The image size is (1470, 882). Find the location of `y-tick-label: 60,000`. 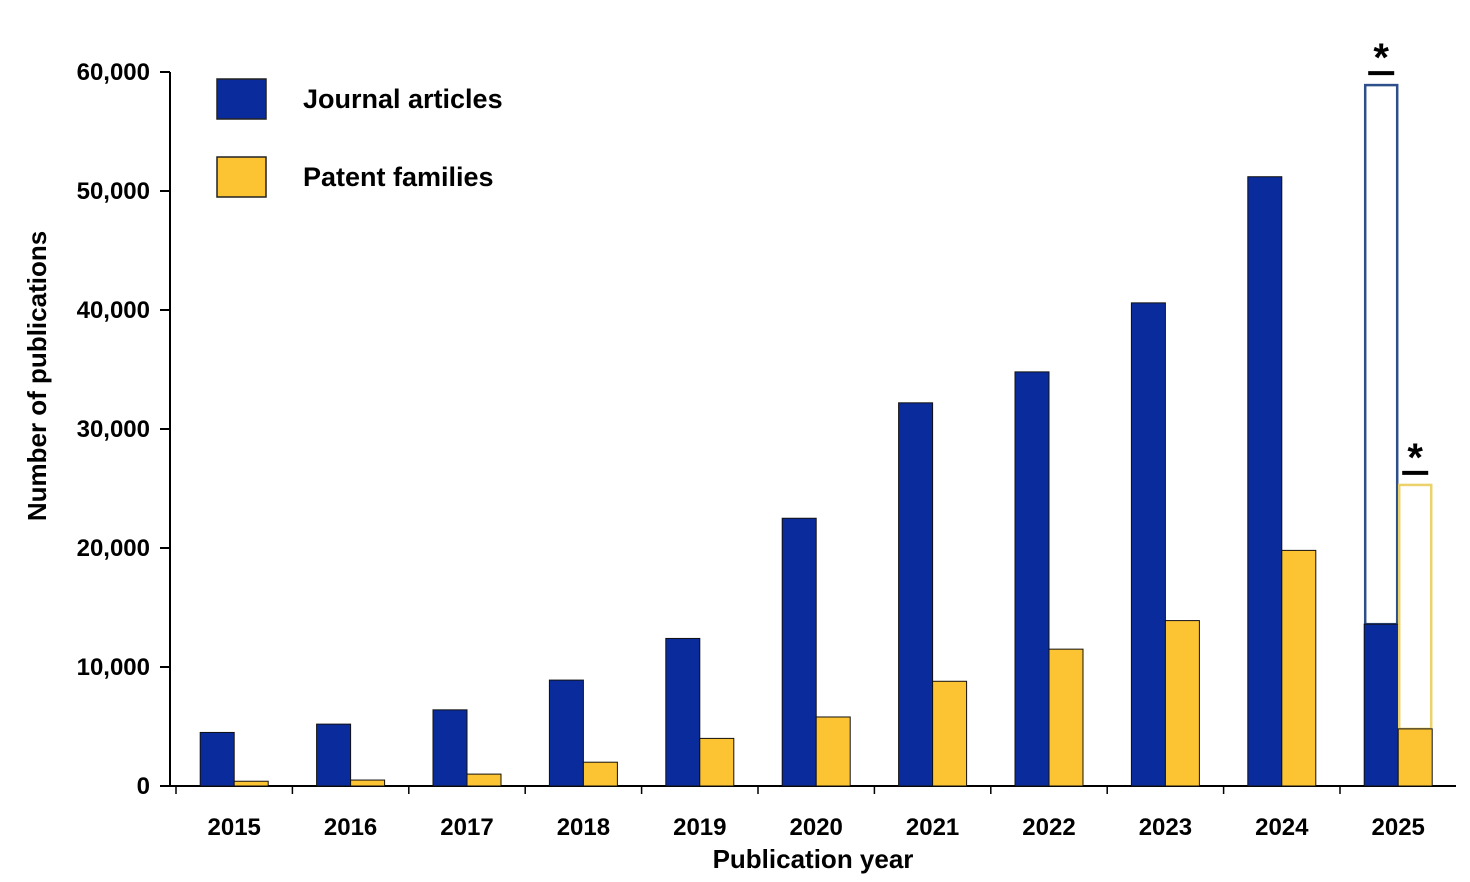

y-tick-label: 60,000 is located at coordinates (113, 72).